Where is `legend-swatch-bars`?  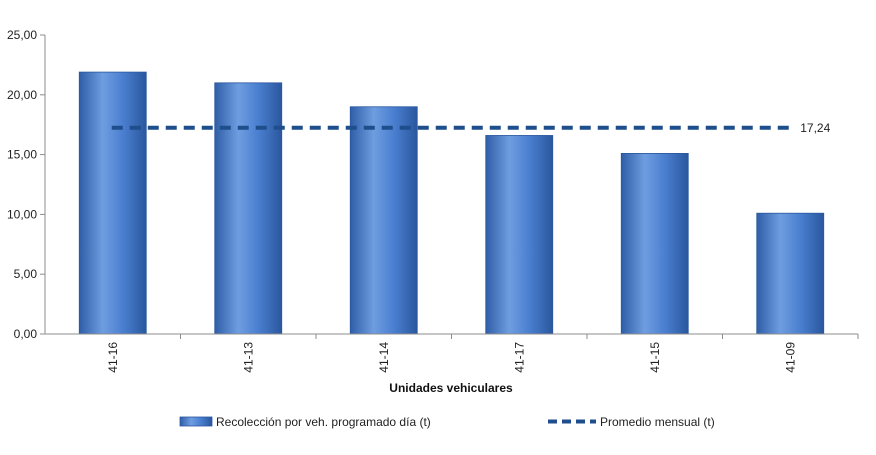 legend-swatch-bars is located at coordinates (196, 421).